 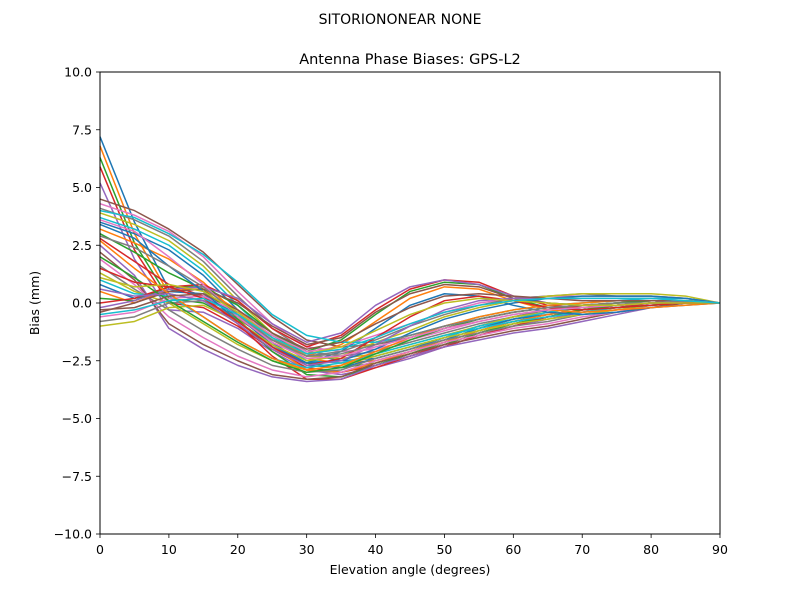 What do you see at coordinates (77, 360) in the screenshot?
I see `y-tick-label: −2.5` at bounding box center [77, 360].